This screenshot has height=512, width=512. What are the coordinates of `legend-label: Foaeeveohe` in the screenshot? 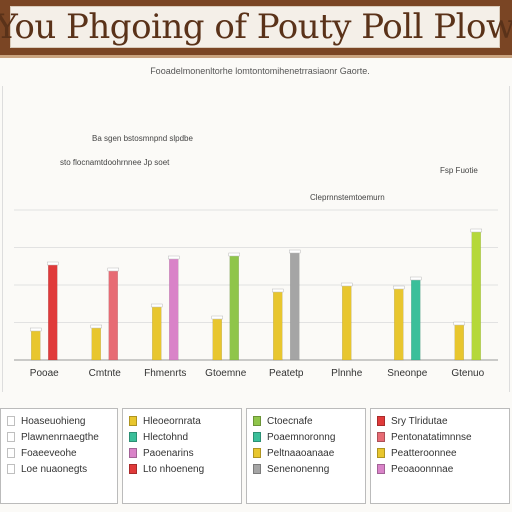 It's located at (49, 453).